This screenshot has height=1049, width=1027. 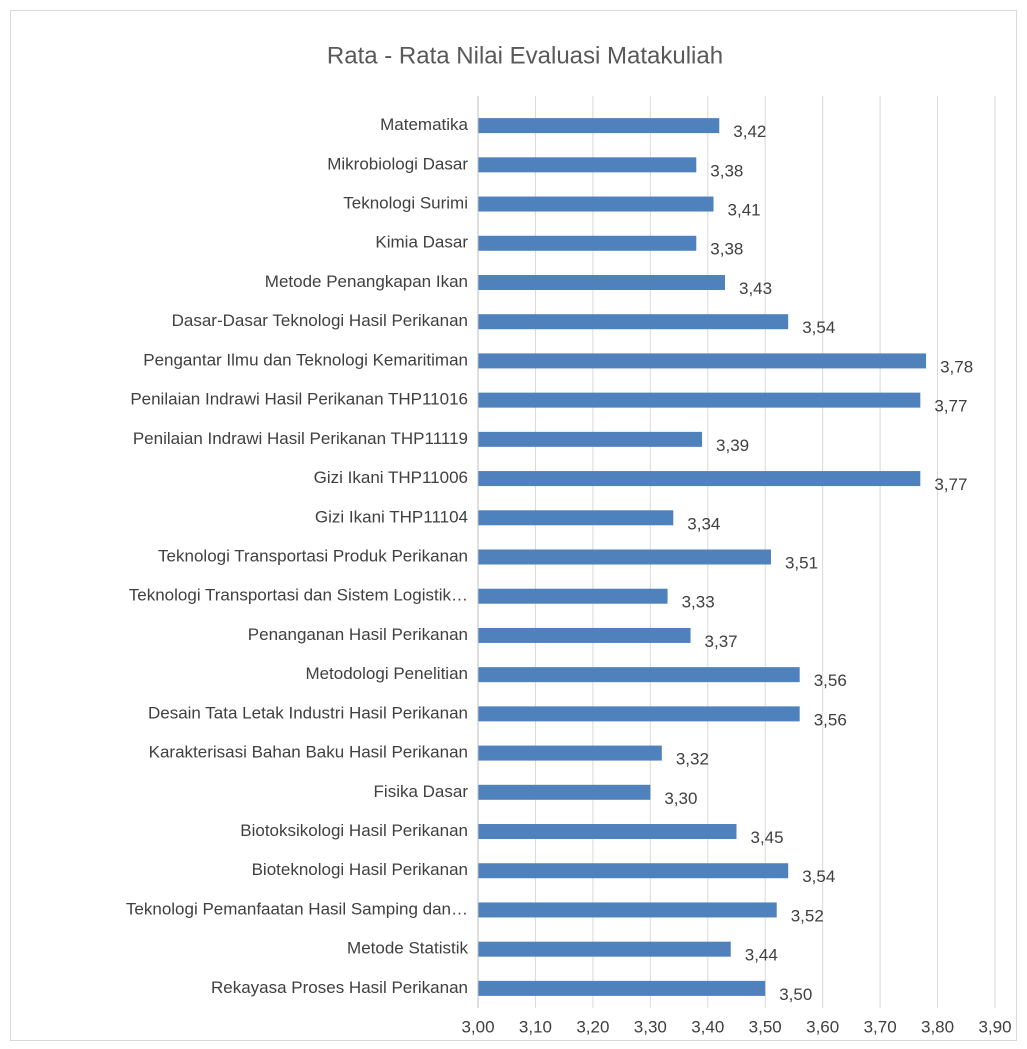 What do you see at coordinates (421, 242) in the screenshot?
I see `y-tick-label: Kimia Dasar` at bounding box center [421, 242].